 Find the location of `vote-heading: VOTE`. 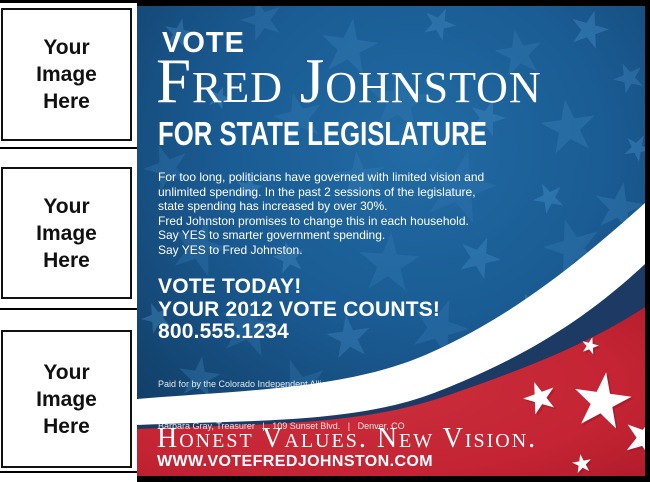

vote-heading: VOTE is located at coordinates (203, 43).